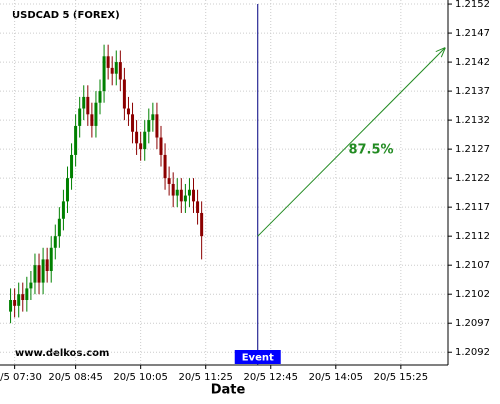 The image size is (500, 404). I want to click on x-tick-label: 20/5 11:25, so click(205, 377).